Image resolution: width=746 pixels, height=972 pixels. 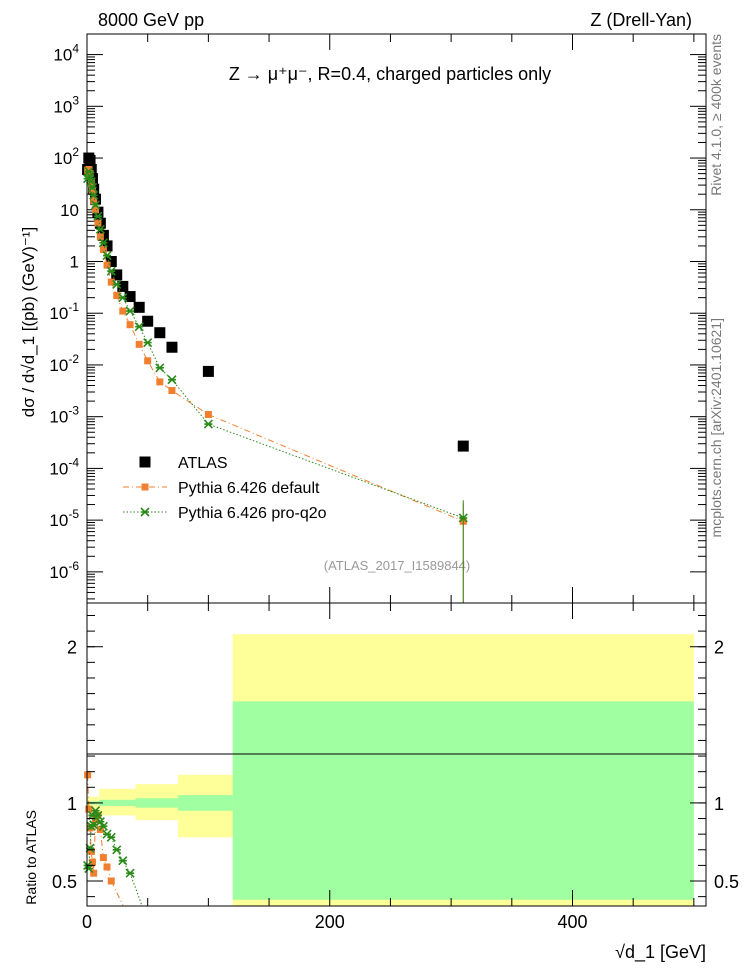 What do you see at coordinates (64, 518) in the screenshot?
I see `main-y-tick-label: 10⁻⁵` at bounding box center [64, 518].